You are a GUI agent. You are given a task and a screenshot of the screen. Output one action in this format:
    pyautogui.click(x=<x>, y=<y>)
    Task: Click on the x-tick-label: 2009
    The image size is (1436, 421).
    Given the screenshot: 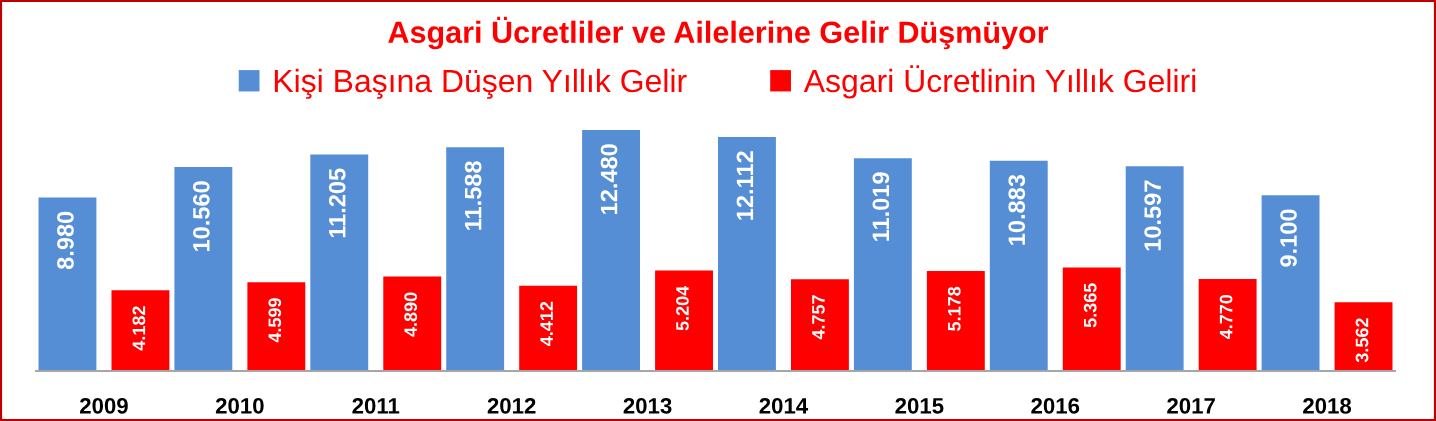 What is the action you would take?
    pyautogui.click(x=104, y=405)
    